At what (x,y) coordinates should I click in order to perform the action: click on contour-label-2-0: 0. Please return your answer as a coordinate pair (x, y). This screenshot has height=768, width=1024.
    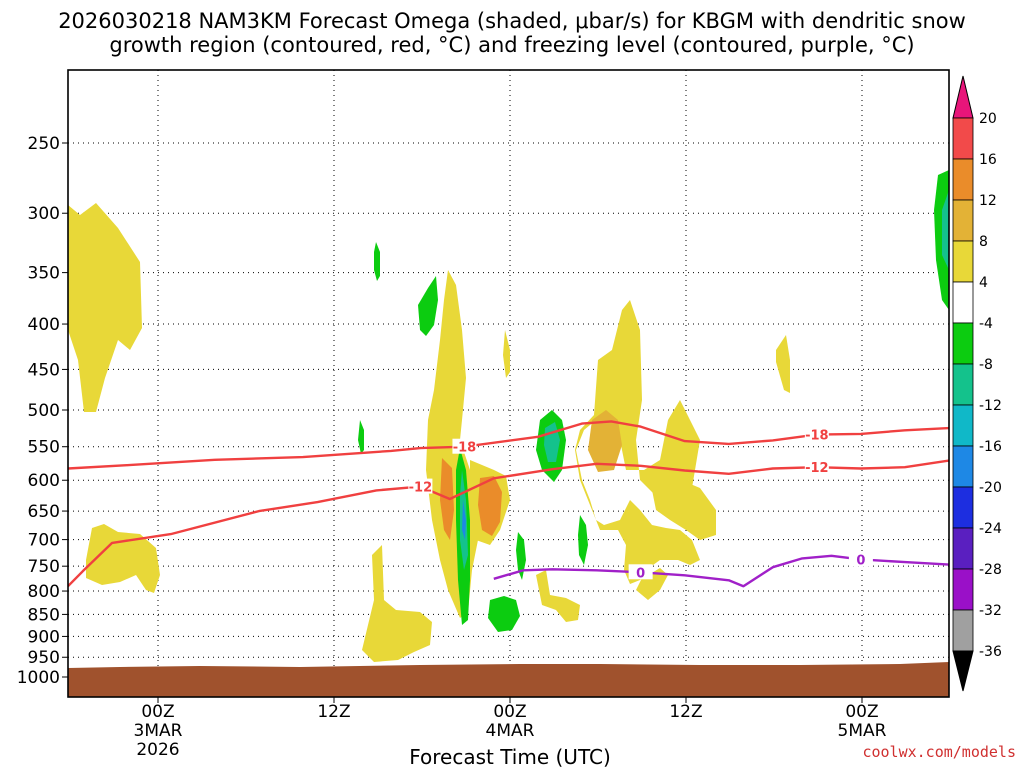
    Looking at the image, I should click on (640, 573).